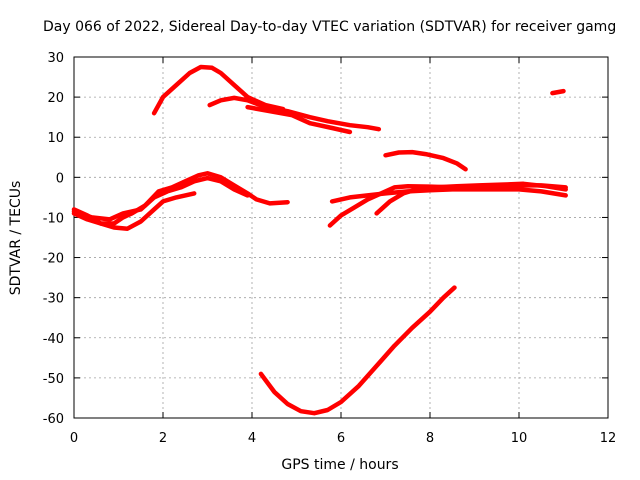 This screenshot has height=480, width=640. What do you see at coordinates (55, 98) in the screenshot?
I see `y-tick-label: 20` at bounding box center [55, 98].